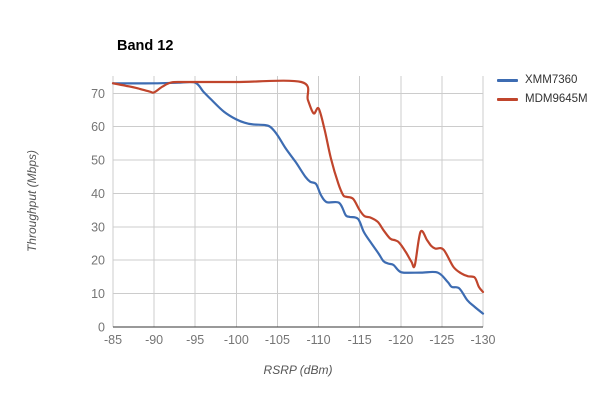 This screenshot has width=600, height=400. I want to click on legend-item-label: XMM7360, so click(551, 80).